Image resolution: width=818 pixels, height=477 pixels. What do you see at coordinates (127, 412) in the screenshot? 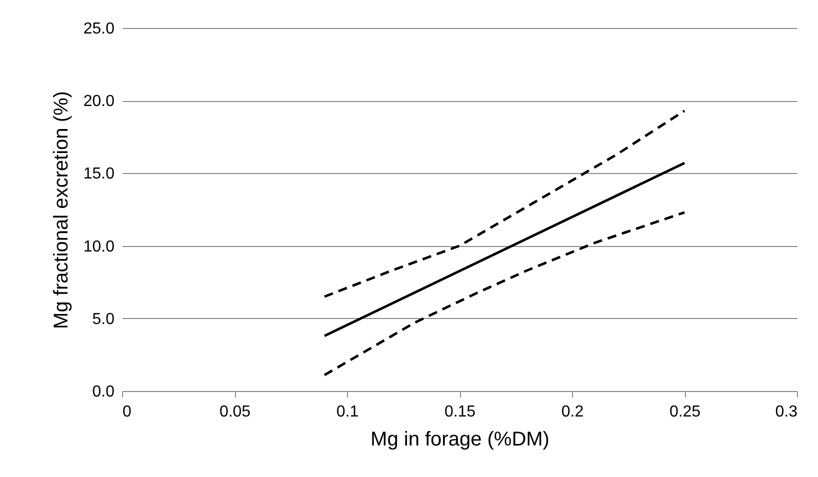
I see `x-tick-label: 0` at bounding box center [127, 412].